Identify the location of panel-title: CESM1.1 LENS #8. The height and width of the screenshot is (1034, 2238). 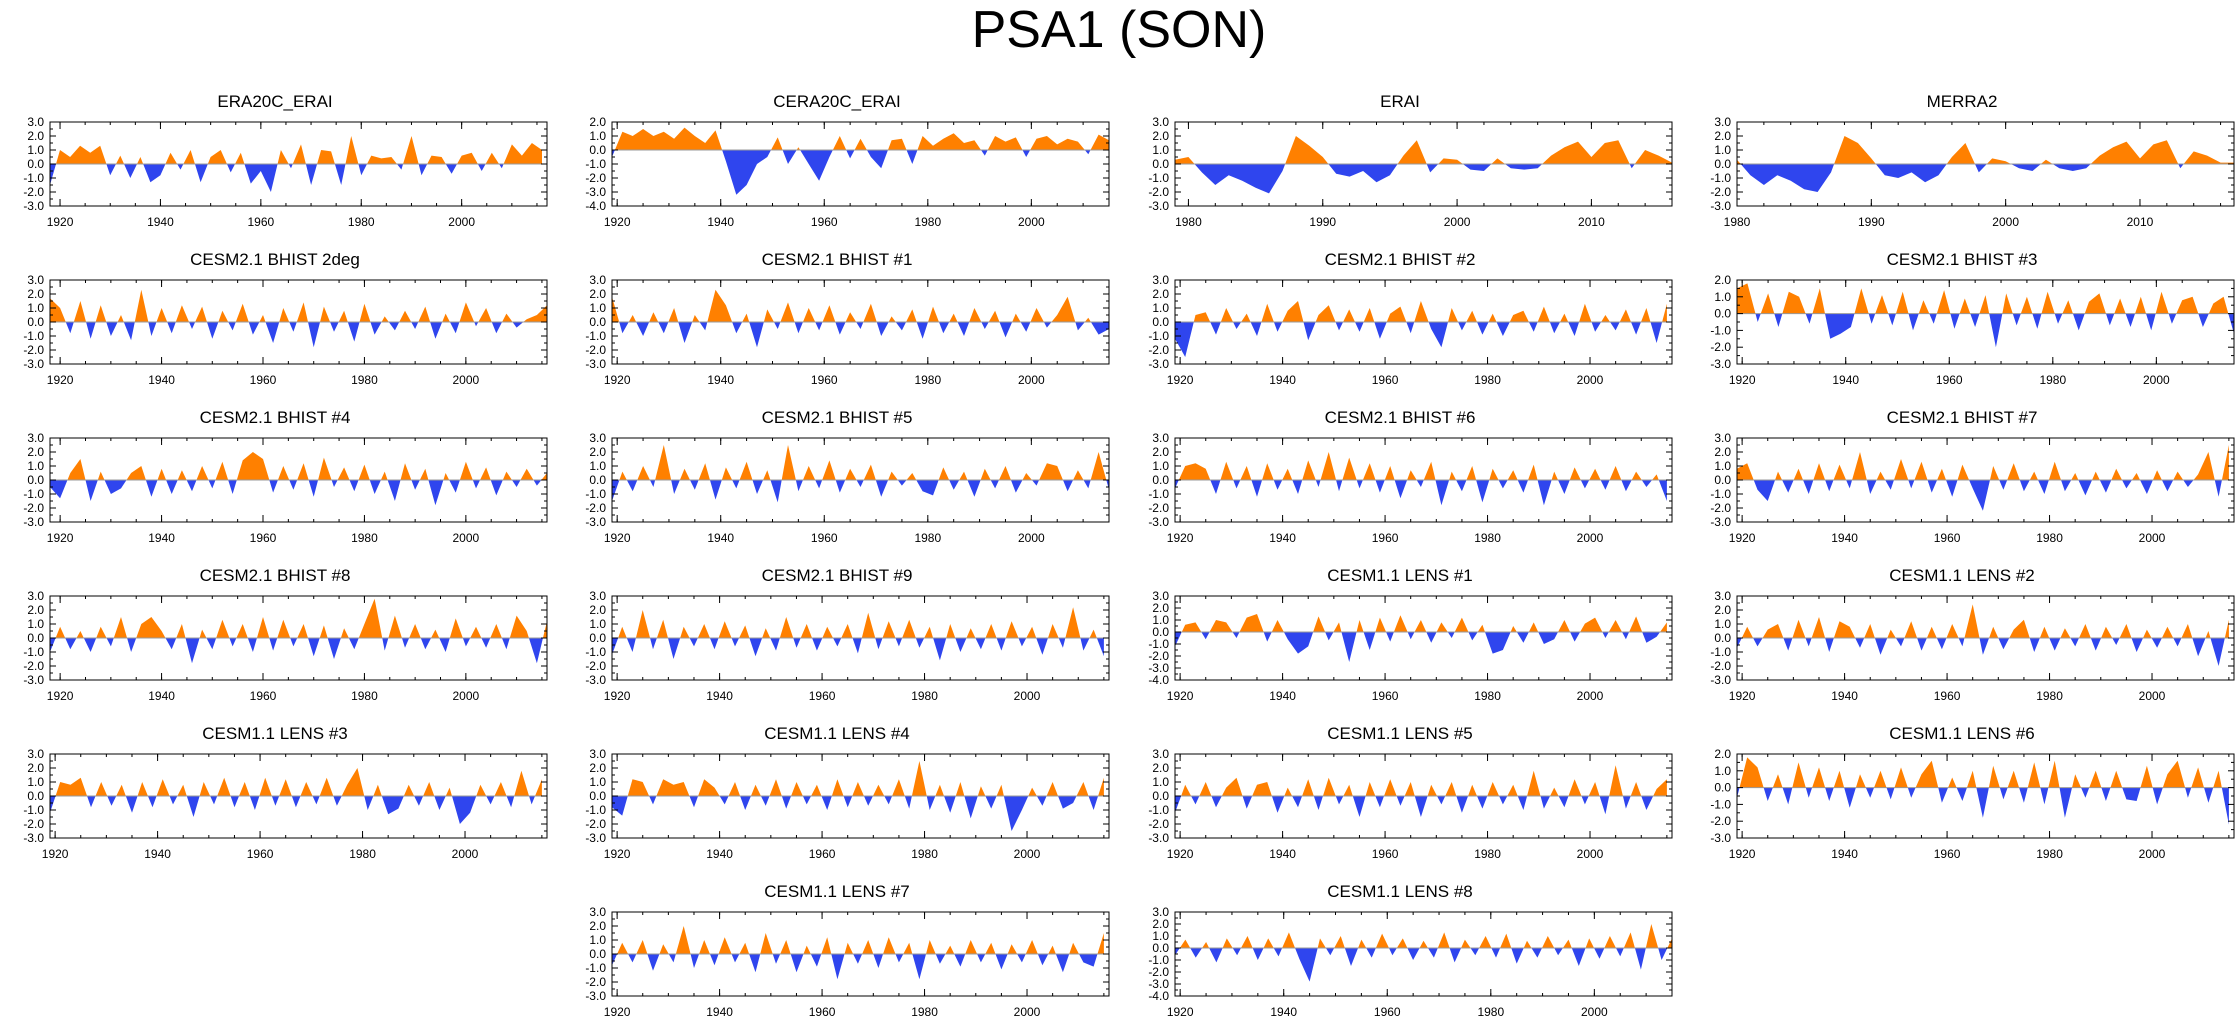
(1400, 891).